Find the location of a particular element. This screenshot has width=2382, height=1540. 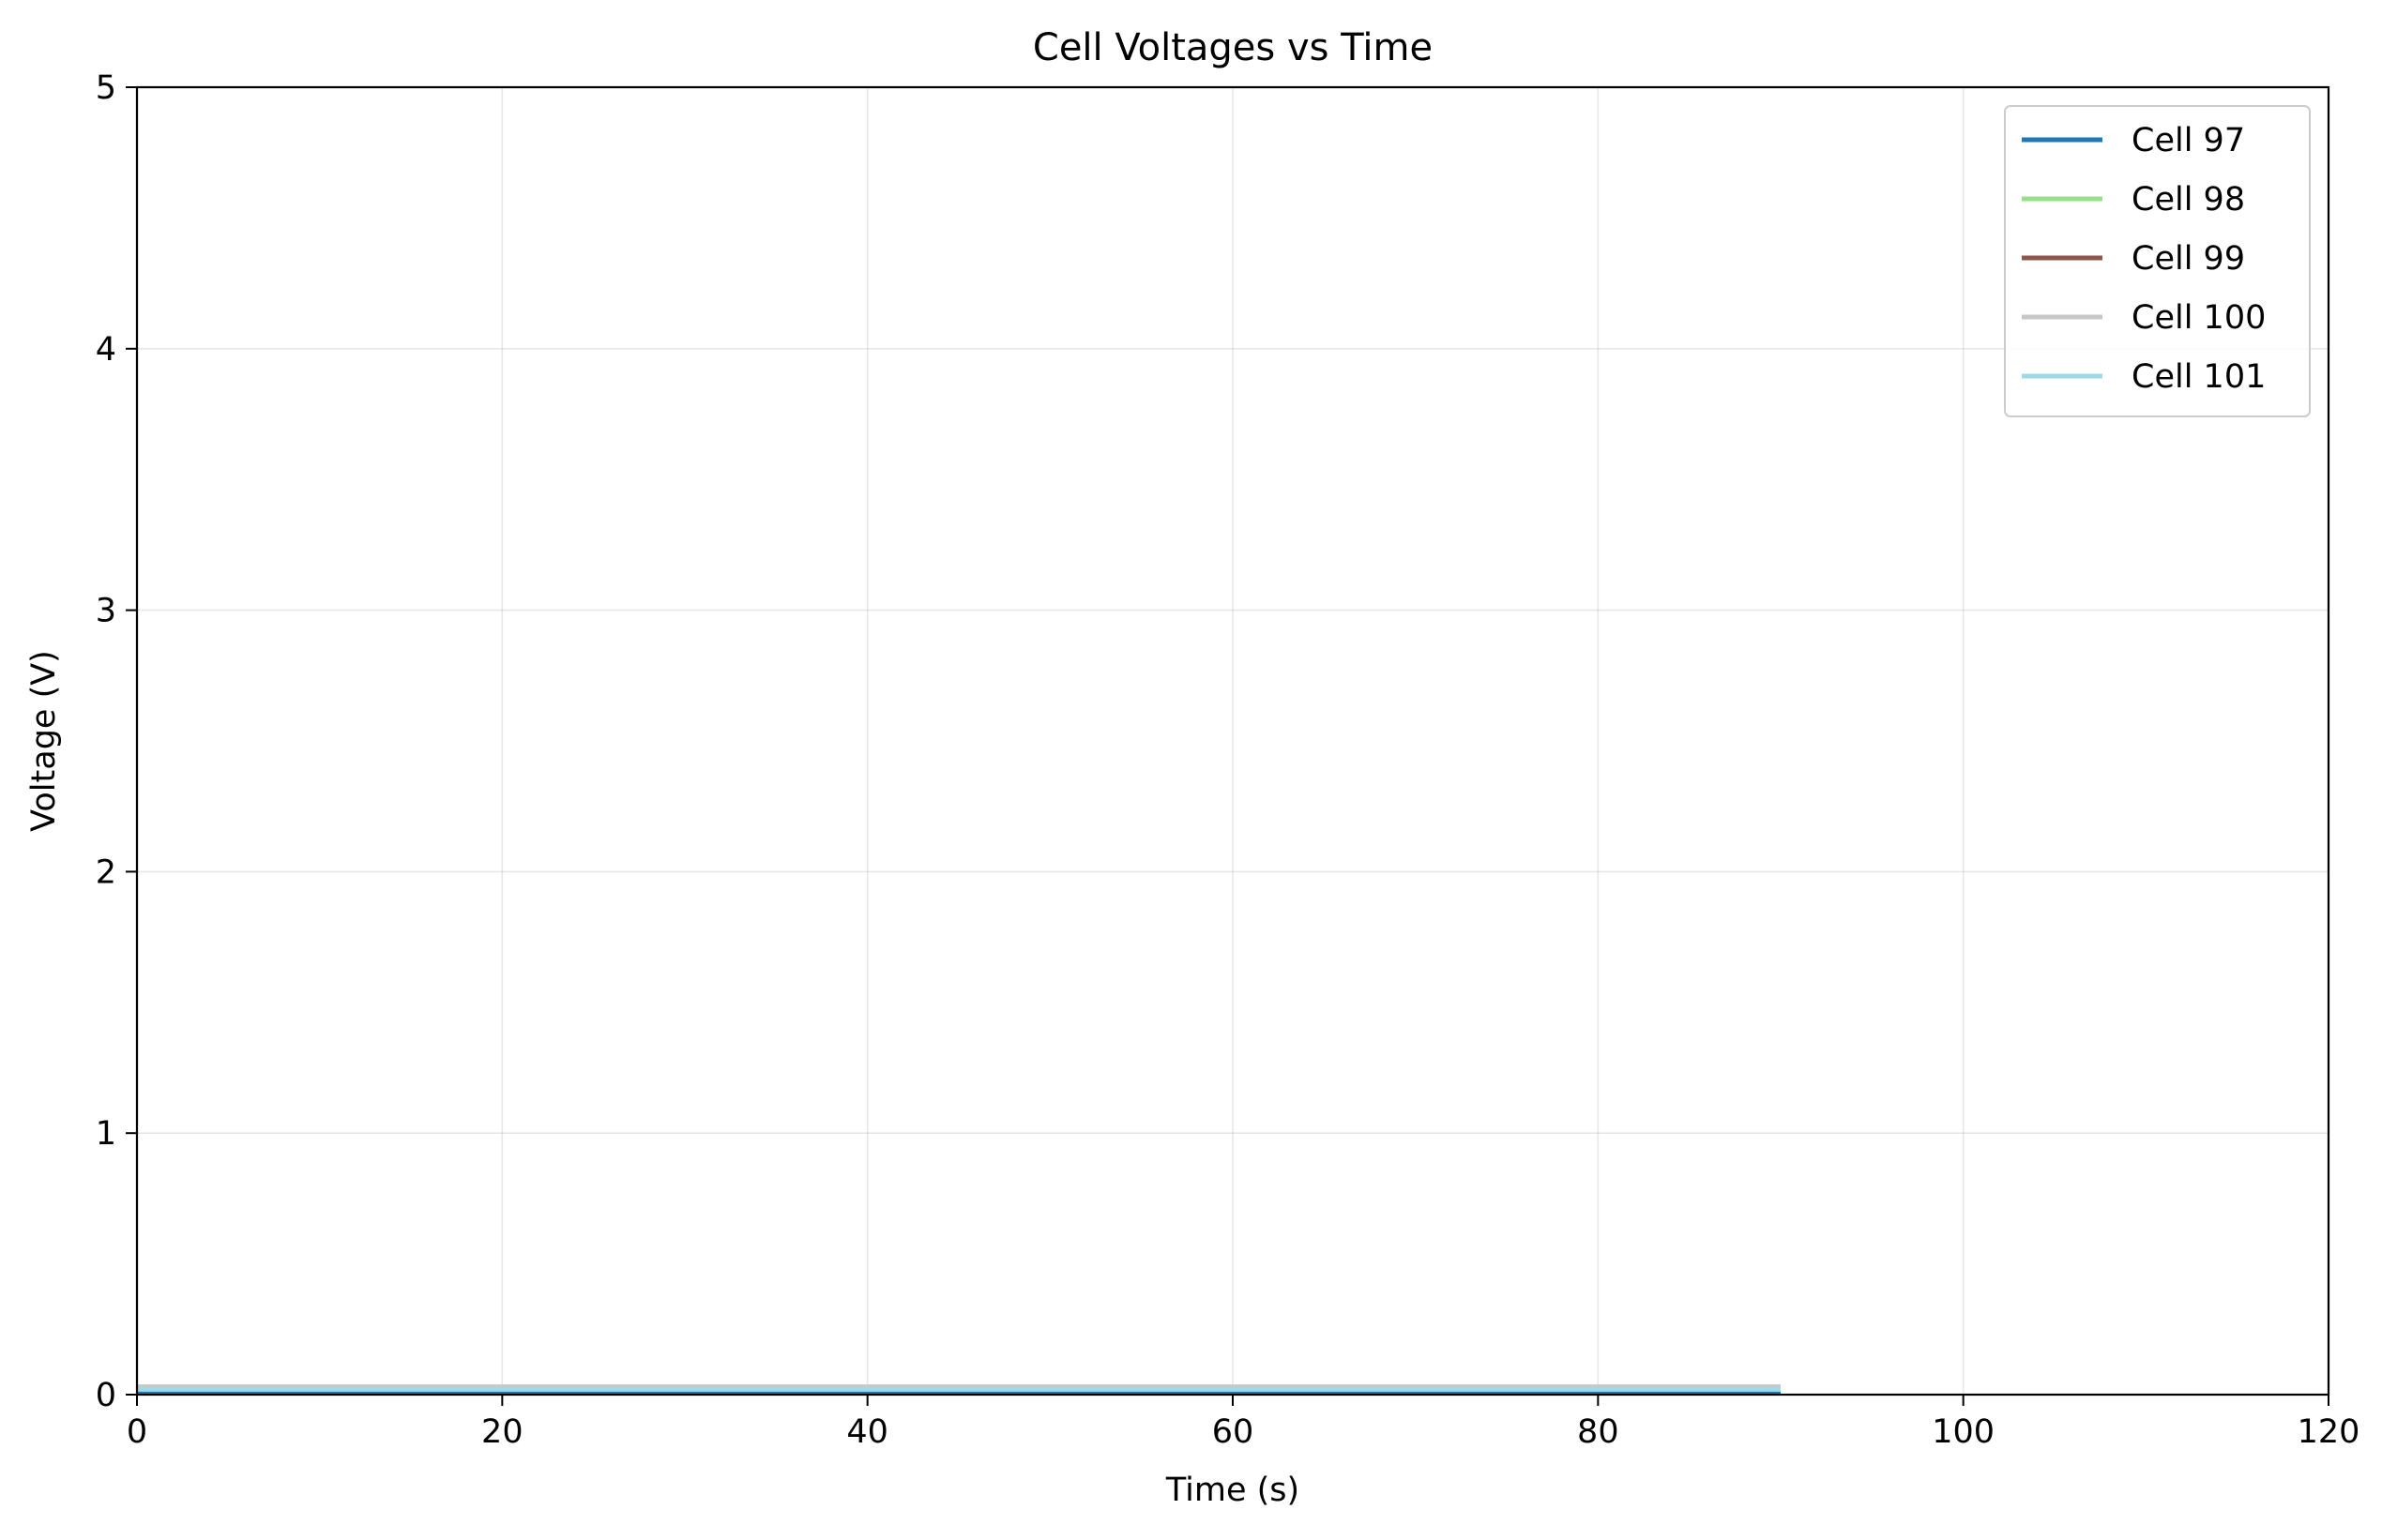

legend-box is located at coordinates (2157, 261).